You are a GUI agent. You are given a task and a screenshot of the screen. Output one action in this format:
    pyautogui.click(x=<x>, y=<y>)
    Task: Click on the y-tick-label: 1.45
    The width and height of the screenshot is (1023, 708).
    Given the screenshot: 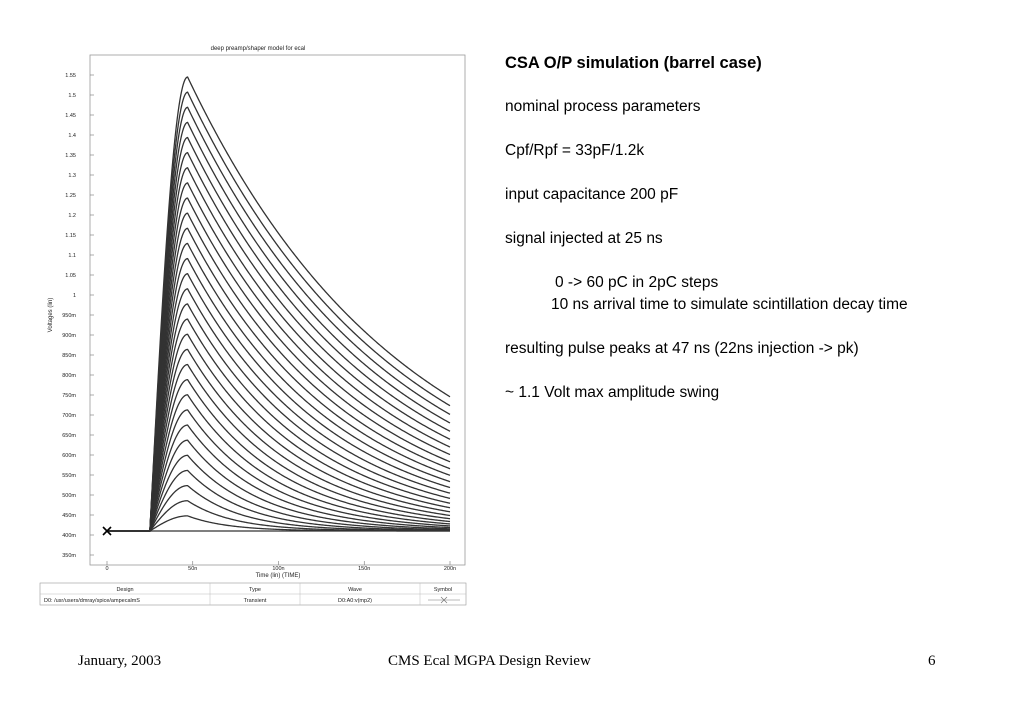 What is the action you would take?
    pyautogui.click(x=70, y=116)
    